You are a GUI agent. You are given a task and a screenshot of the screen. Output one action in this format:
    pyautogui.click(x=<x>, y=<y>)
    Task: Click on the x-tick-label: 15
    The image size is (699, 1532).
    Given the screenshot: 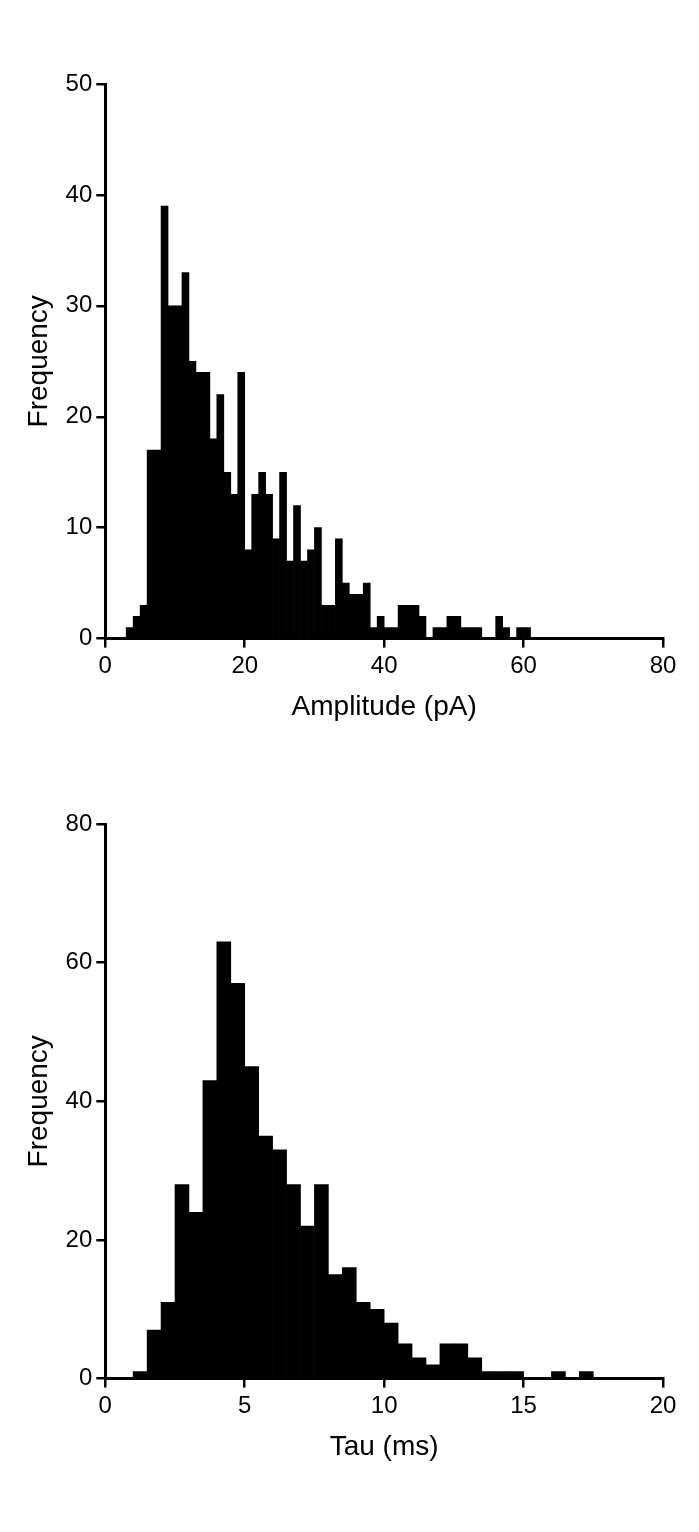 What is the action you would take?
    pyautogui.click(x=523, y=1404)
    